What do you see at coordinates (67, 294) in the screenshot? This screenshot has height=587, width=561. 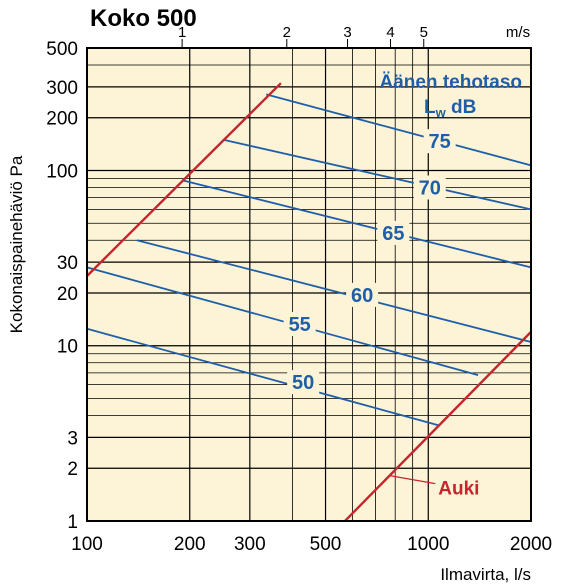 I see `y-tick-label: 20` at bounding box center [67, 294].